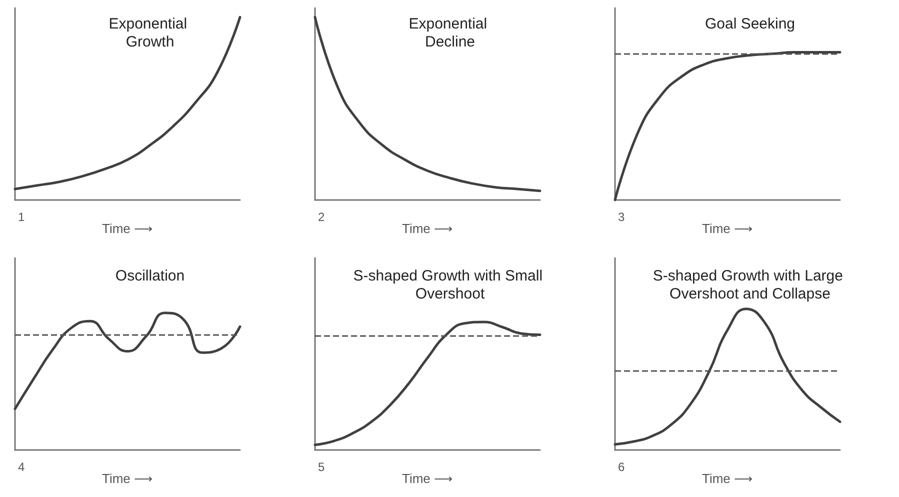 Image resolution: width=899 pixels, height=497 pixels. Describe the element at coordinates (321, 217) in the screenshot. I see `text: 2` at that location.